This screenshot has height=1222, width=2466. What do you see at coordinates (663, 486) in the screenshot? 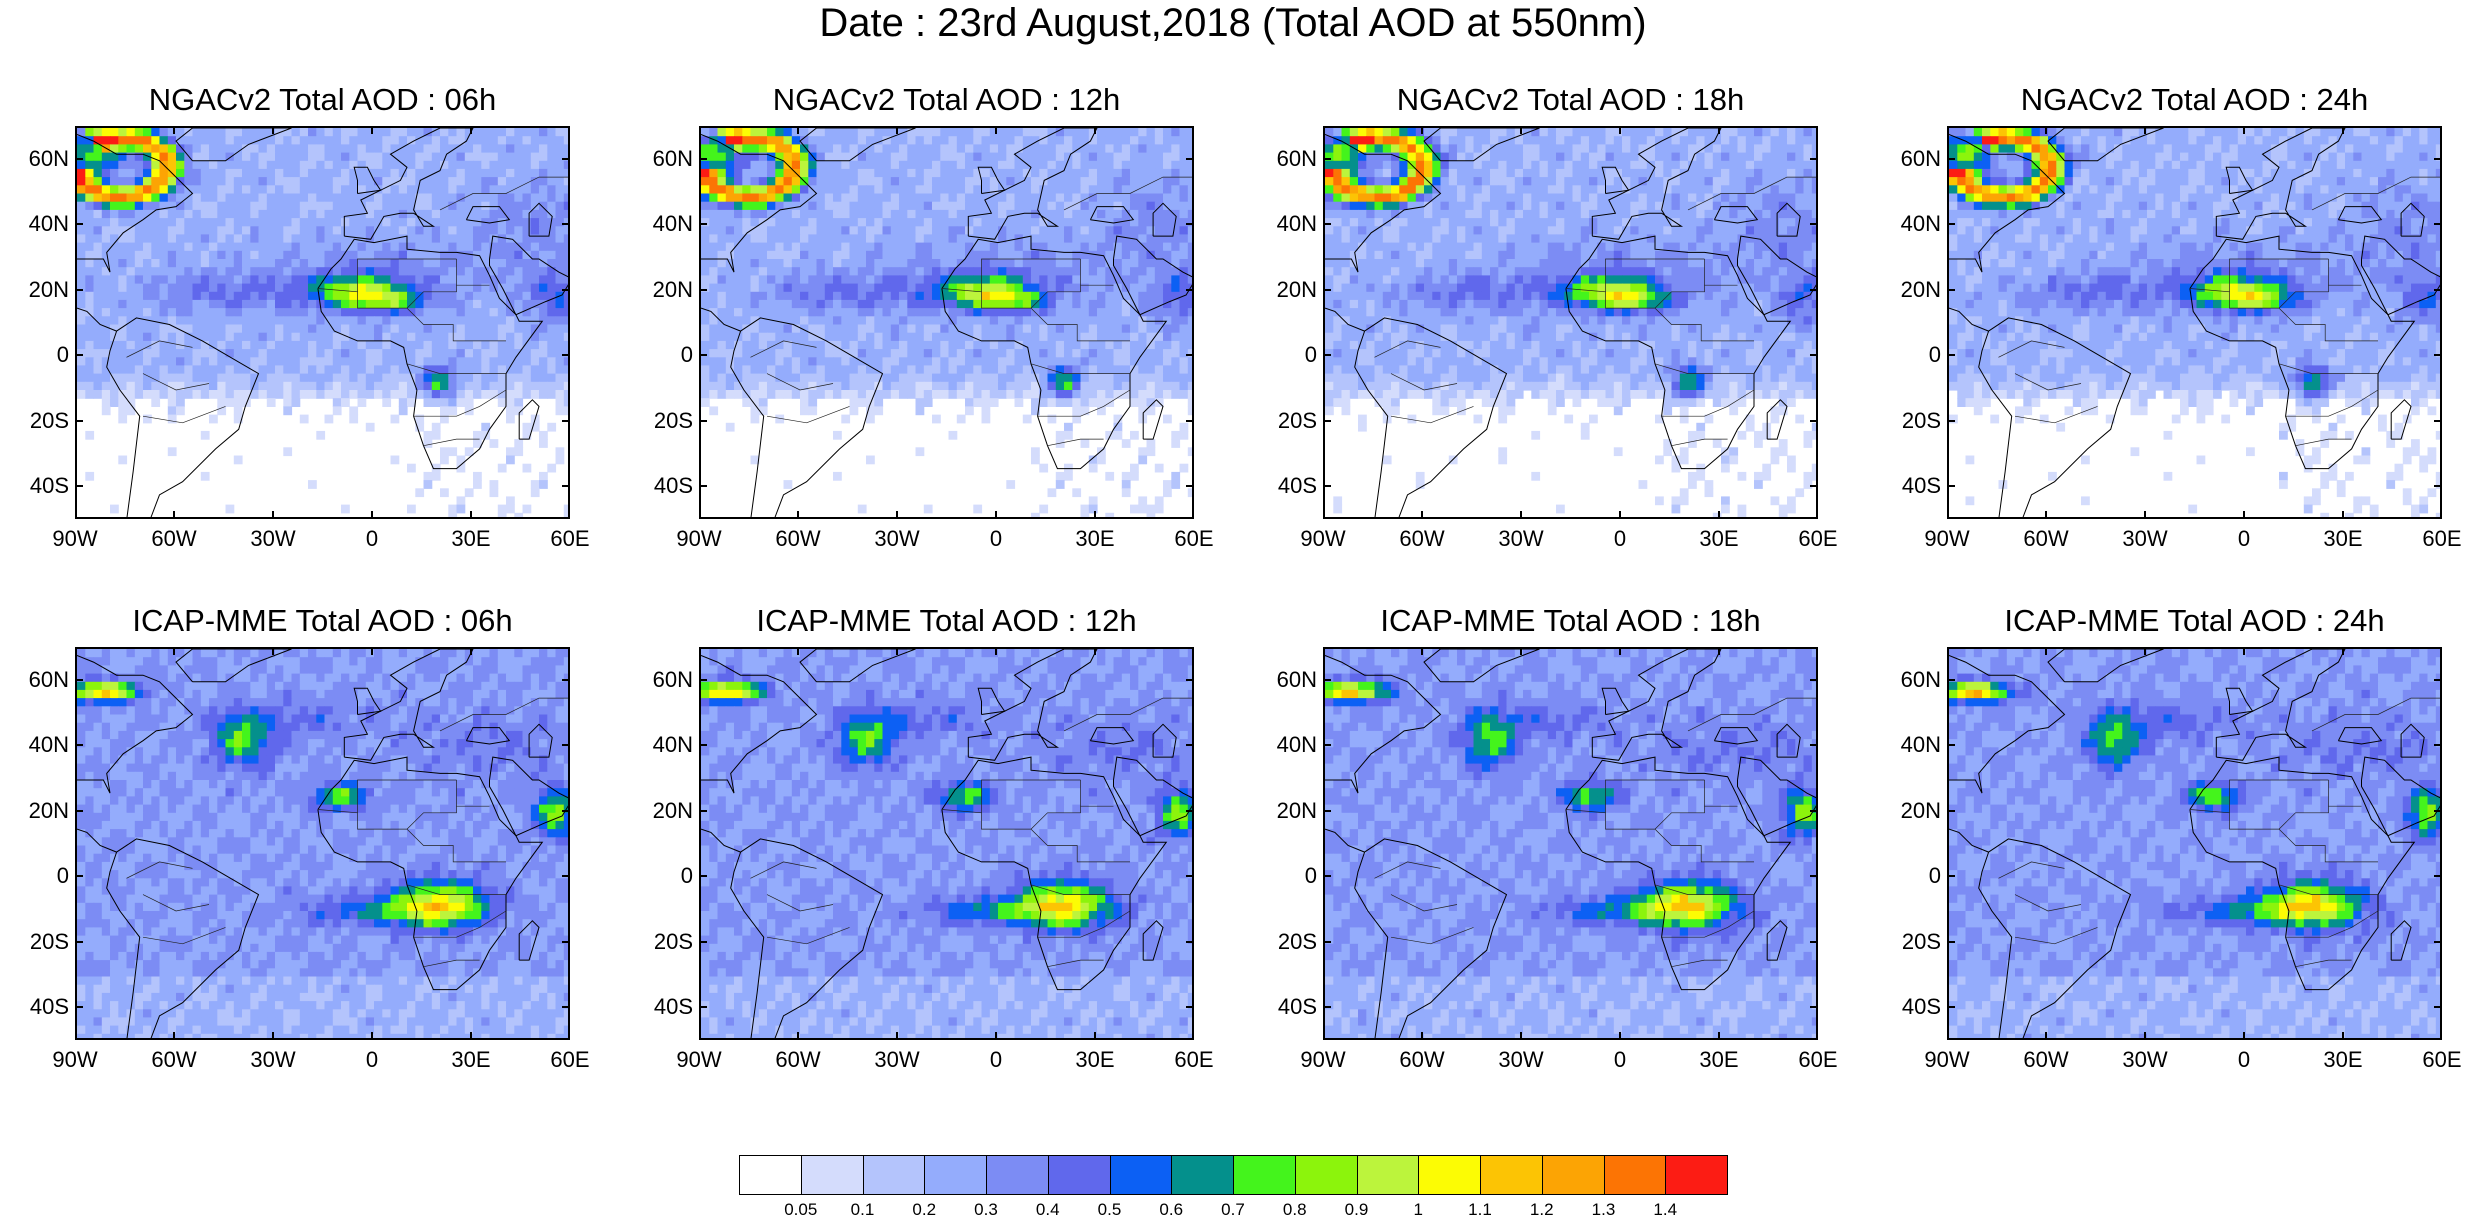
I see `lat-label: 40S` at bounding box center [663, 486].